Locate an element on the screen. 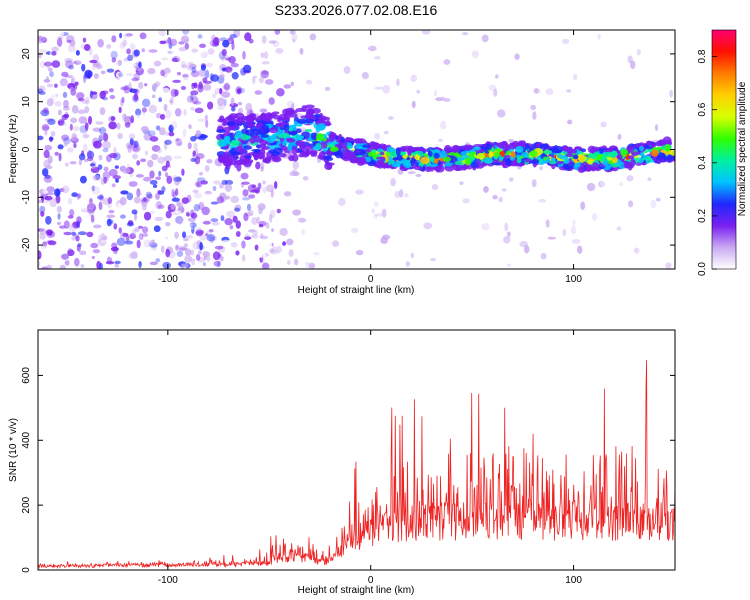  y-tick-label: 0 is located at coordinates (26, 570).